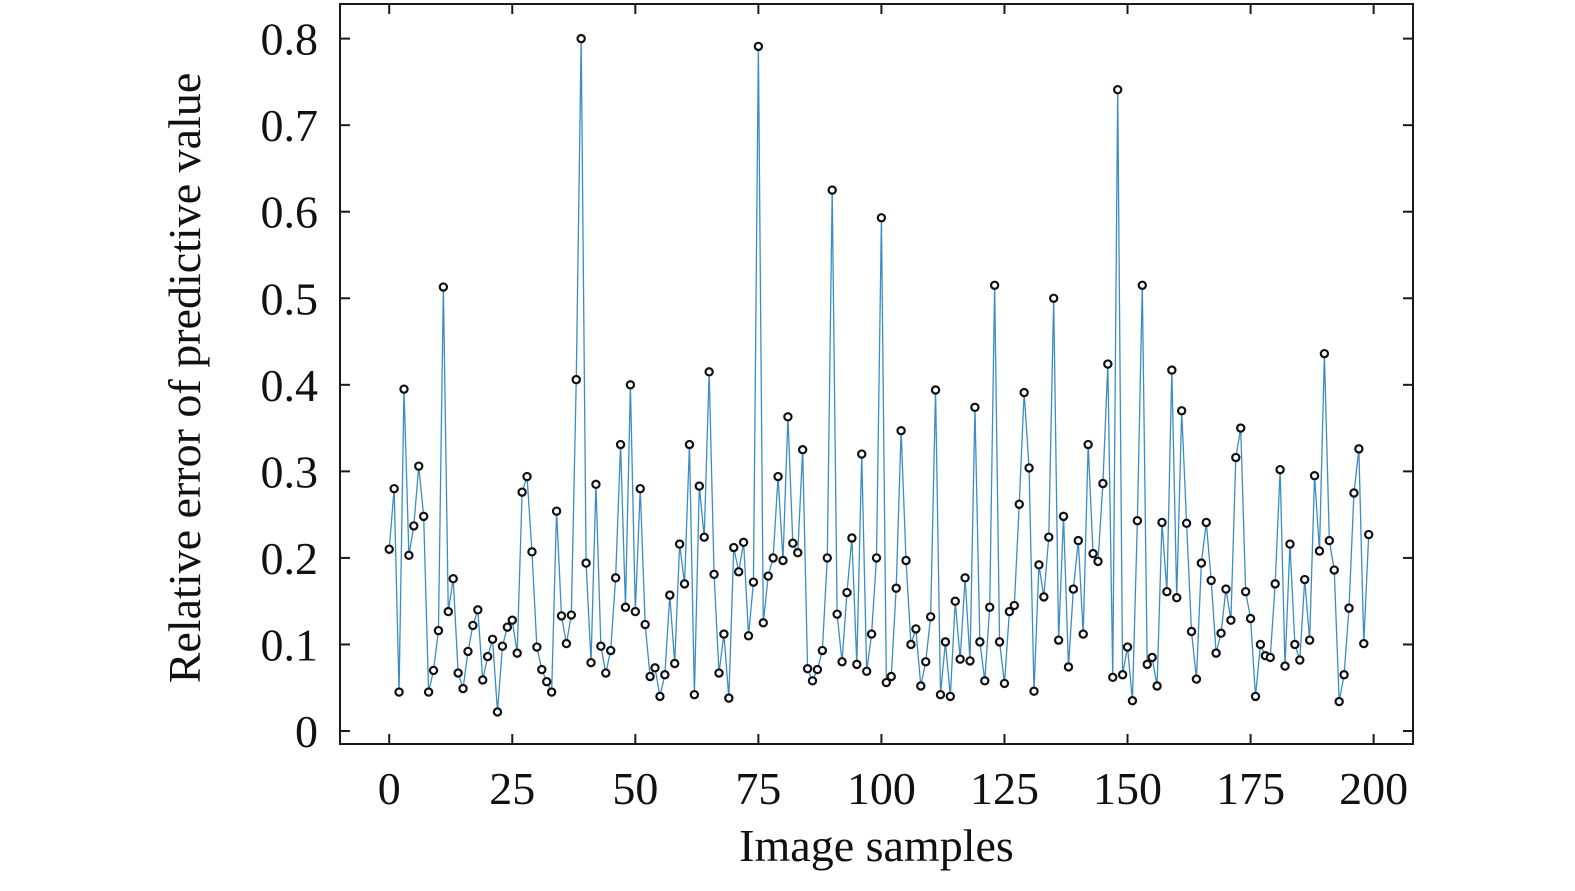  I want to click on x-tick-label: 125, so click(1004, 788).